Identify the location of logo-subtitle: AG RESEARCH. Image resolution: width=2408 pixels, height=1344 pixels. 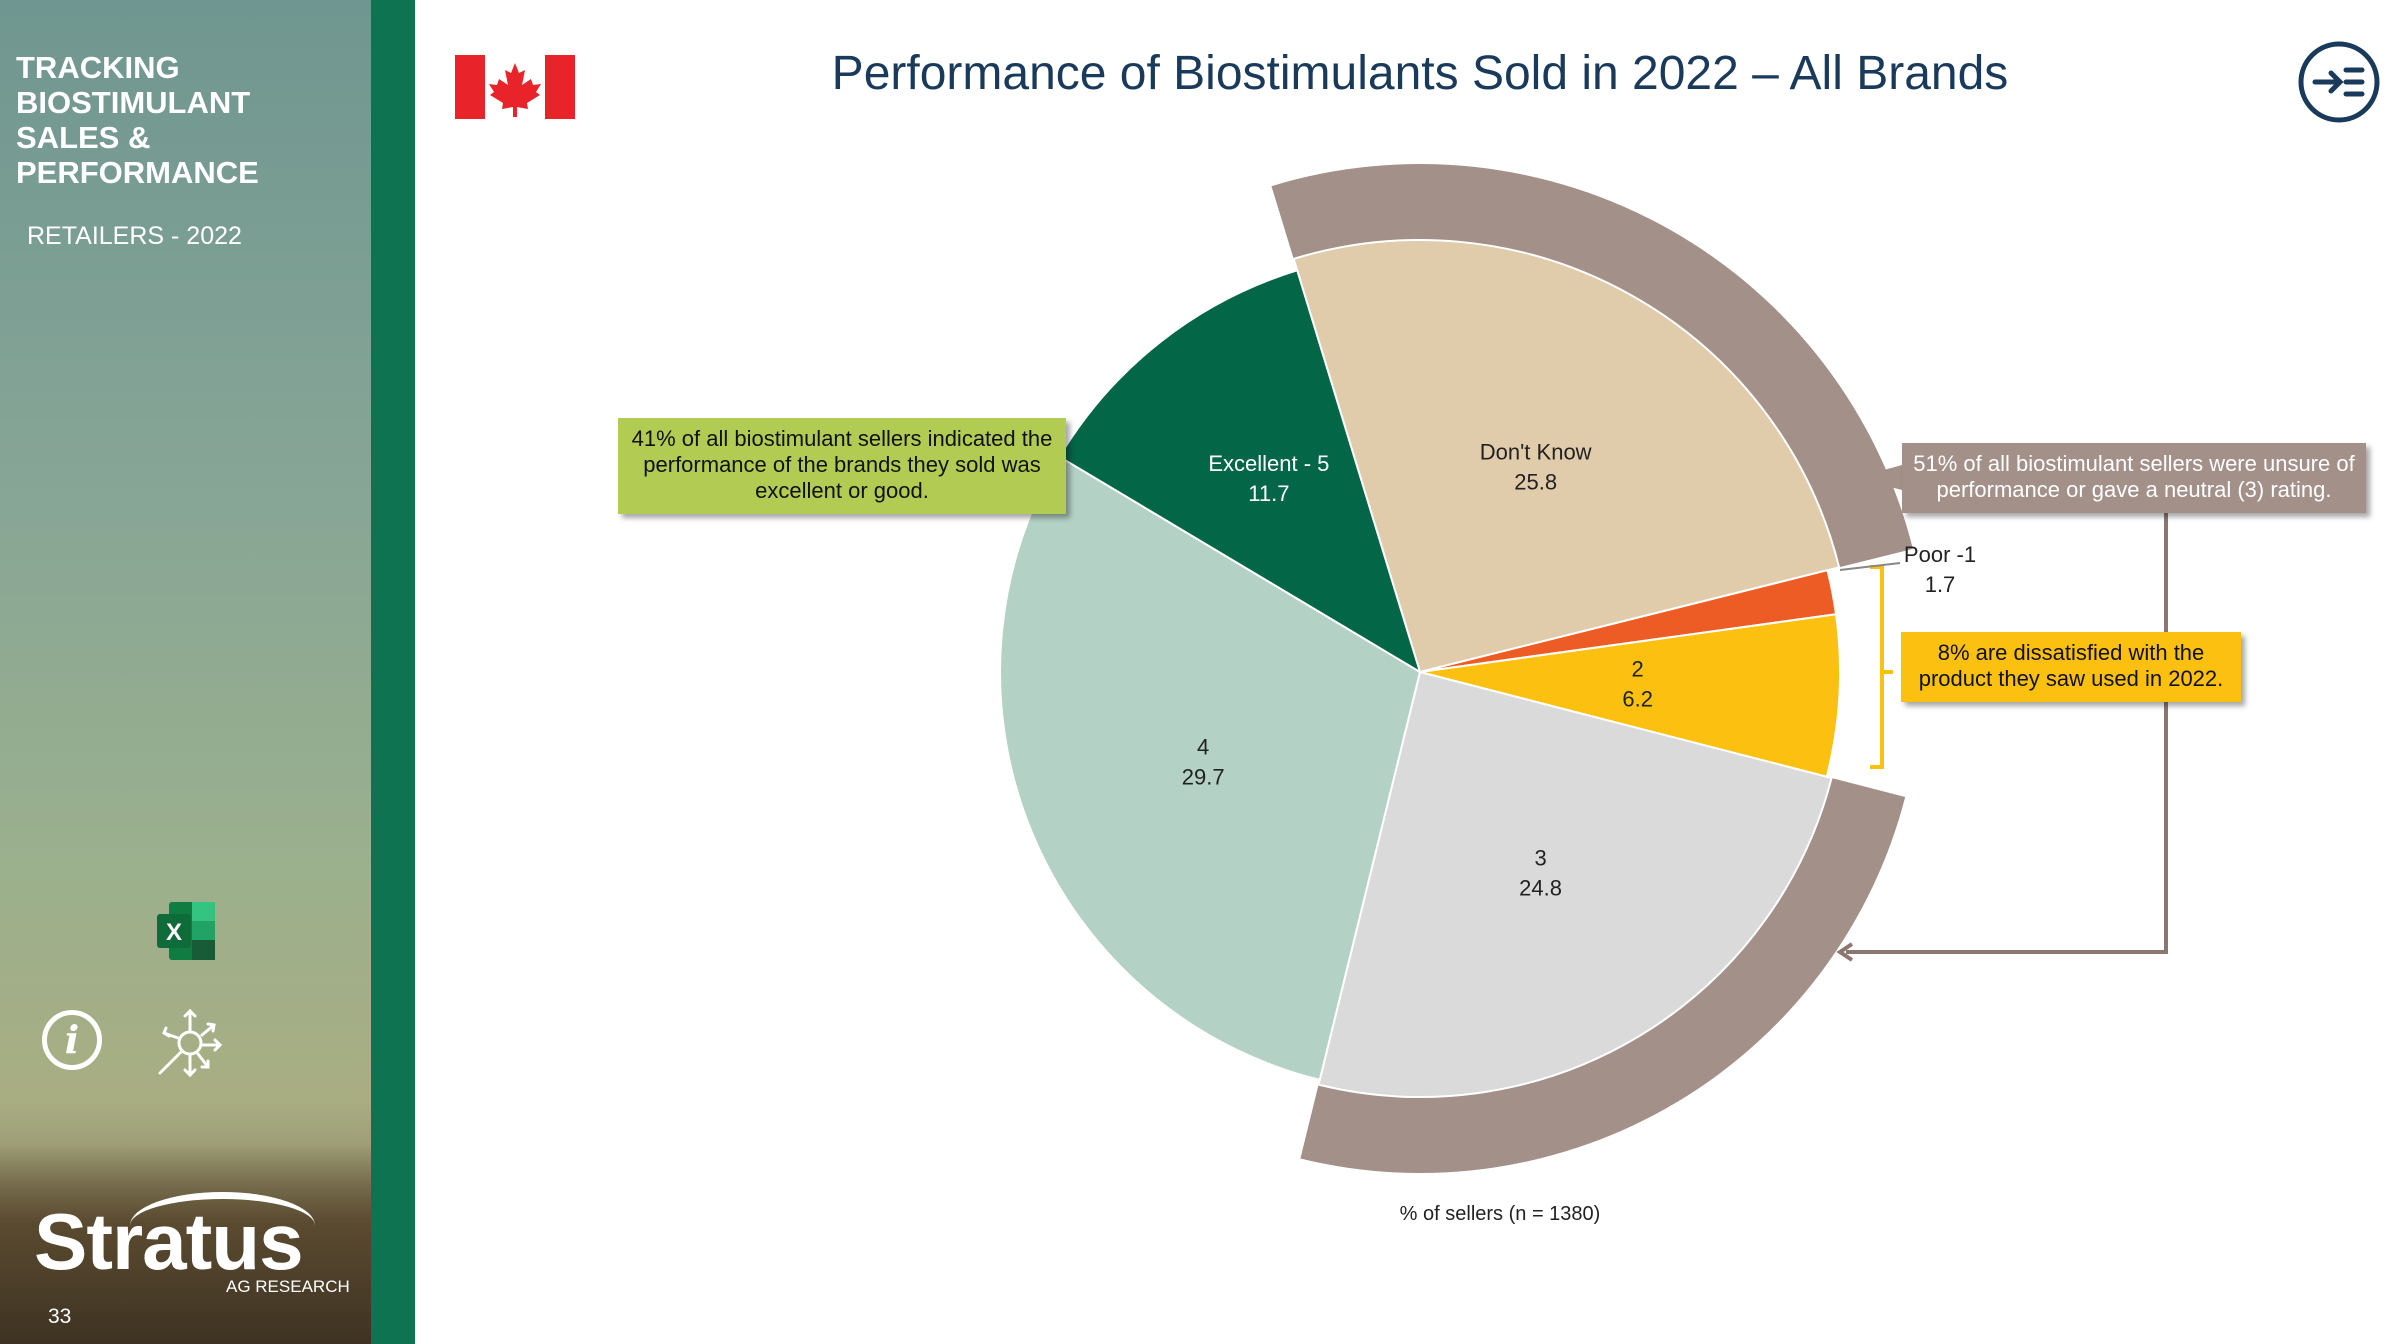
(288, 1286).